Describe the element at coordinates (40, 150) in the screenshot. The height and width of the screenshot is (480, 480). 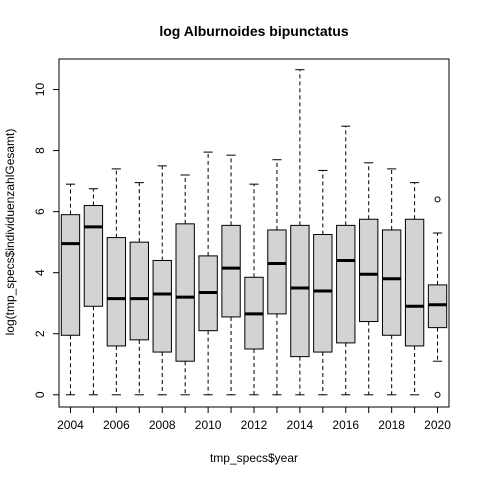
I see `y-tick-label: 8` at that location.